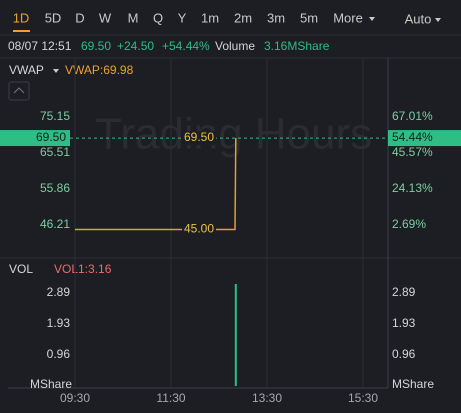 The image size is (461, 413). What do you see at coordinates (21, 17) in the screenshot?
I see `interval-button: 1D` at bounding box center [21, 17].